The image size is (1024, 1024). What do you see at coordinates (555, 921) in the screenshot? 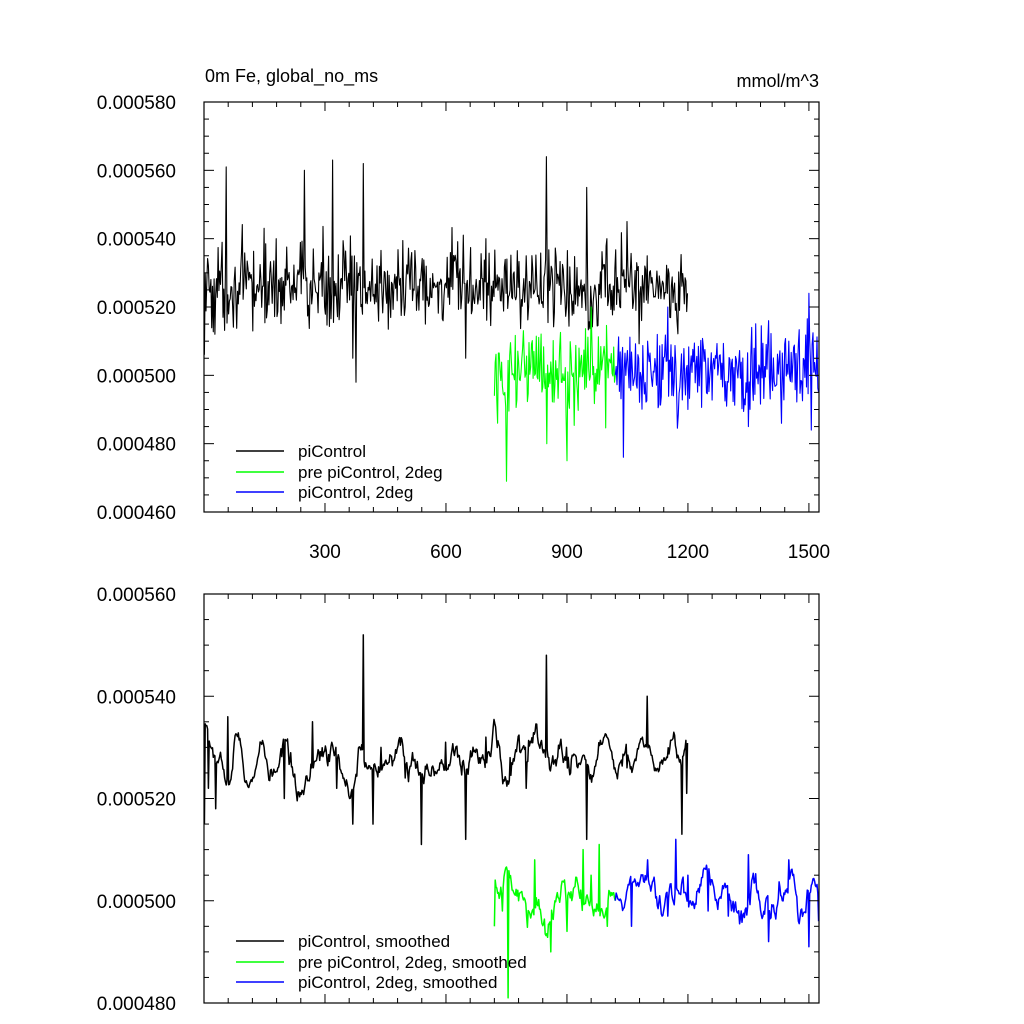
I see `series-line-pre-picontrol-2deg-smoothed` at bounding box center [555, 921].